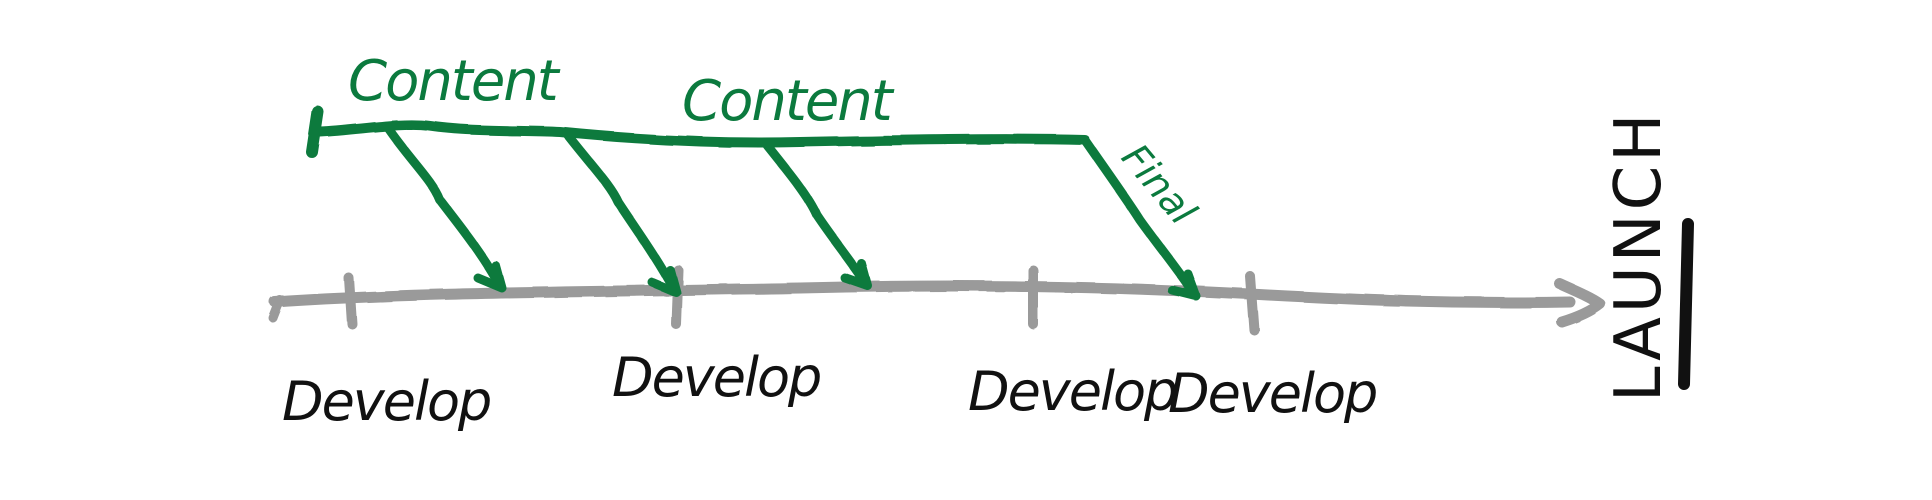  What do you see at coordinates (1272, 393) in the screenshot?
I see `develop-label-4: Develop` at bounding box center [1272, 393].